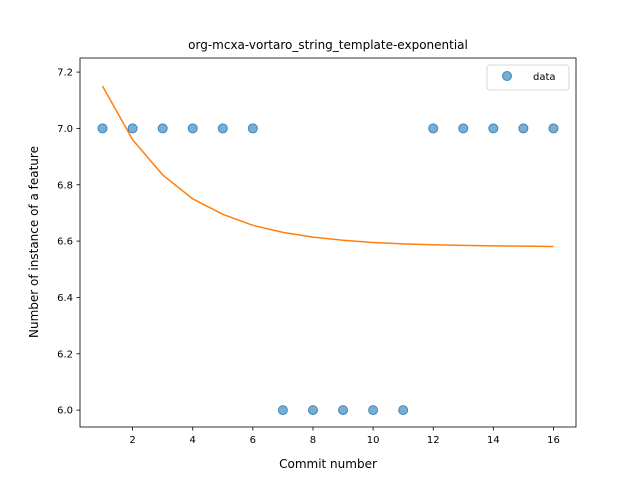 The width and height of the screenshot is (640, 480). Describe the element at coordinates (132, 440) in the screenshot. I see `x-tick-label: 2` at that location.